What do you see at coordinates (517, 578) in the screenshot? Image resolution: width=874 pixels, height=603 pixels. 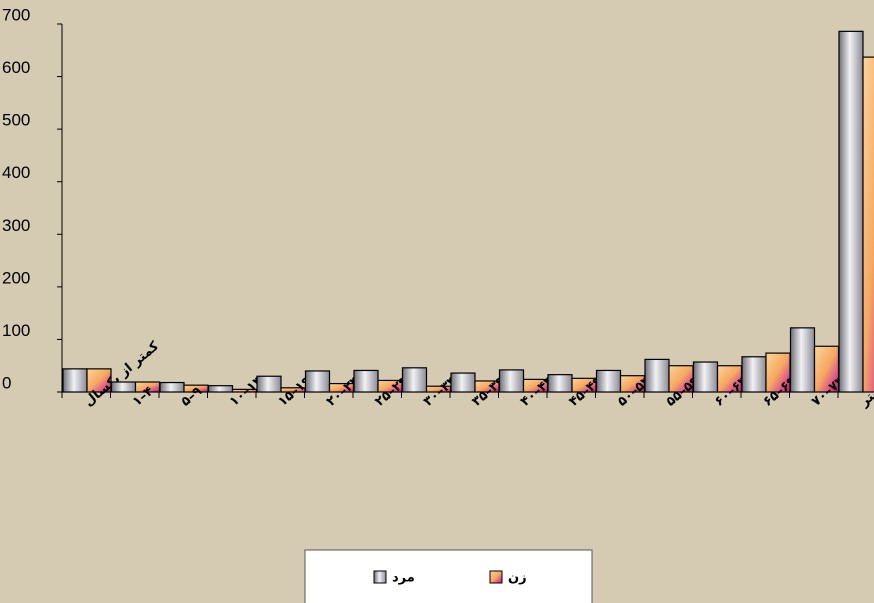 I see `legend-label: زن` at bounding box center [517, 578].